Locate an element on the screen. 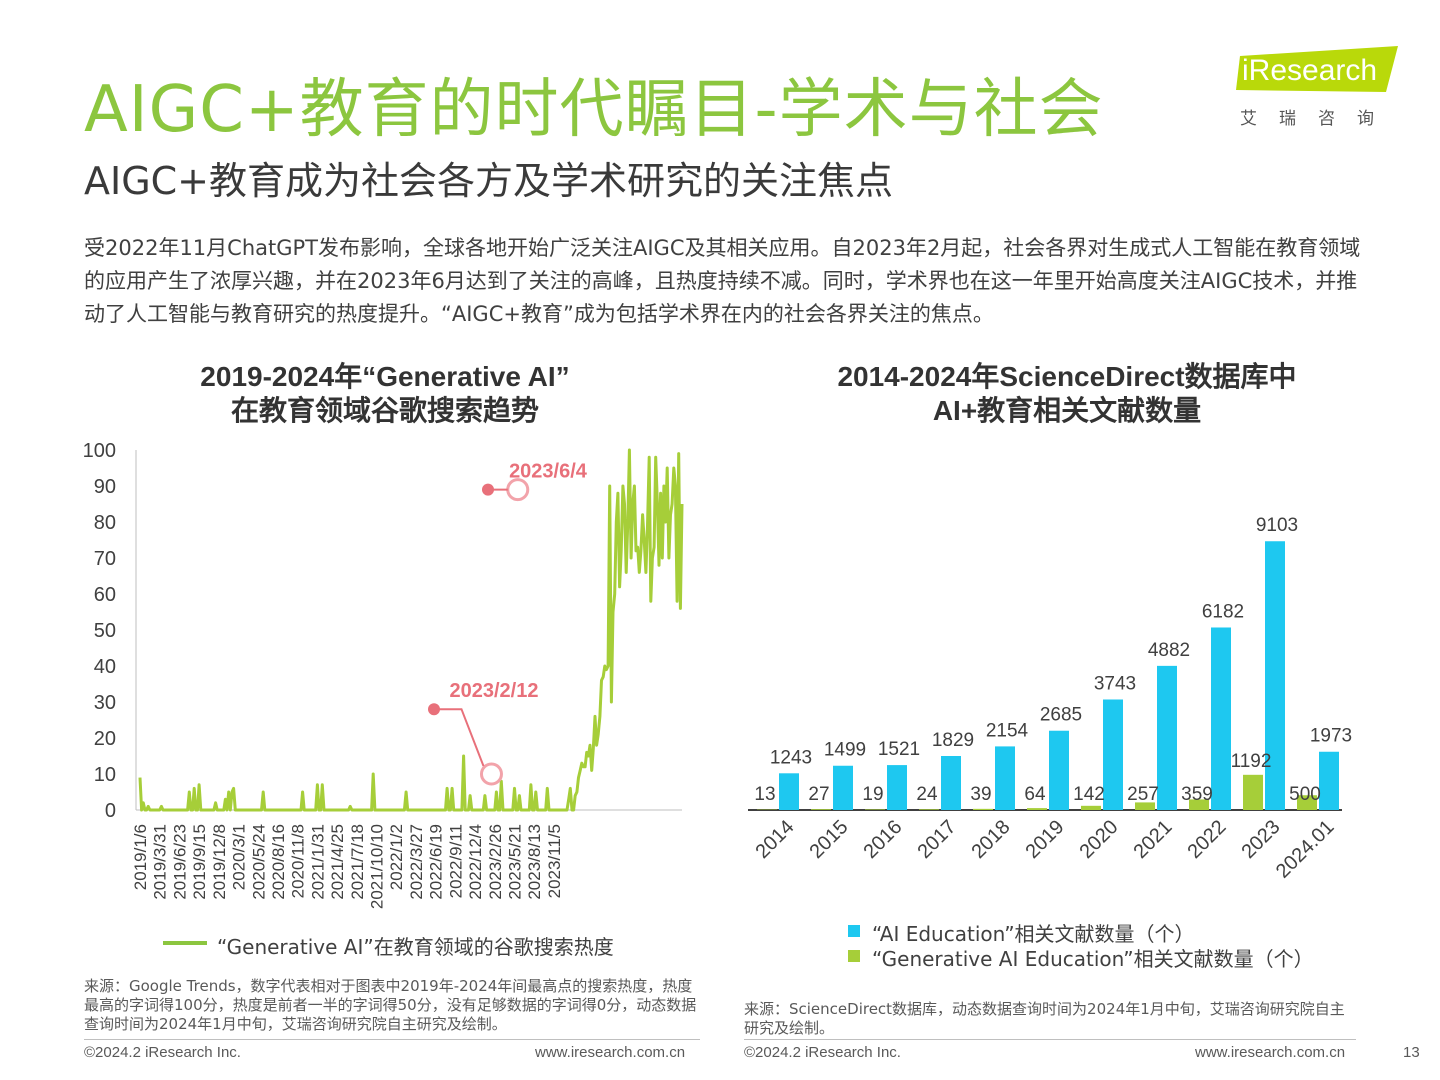 This screenshot has height=1080, width=1440. y-tick-label: 60 is located at coordinates (105, 595).